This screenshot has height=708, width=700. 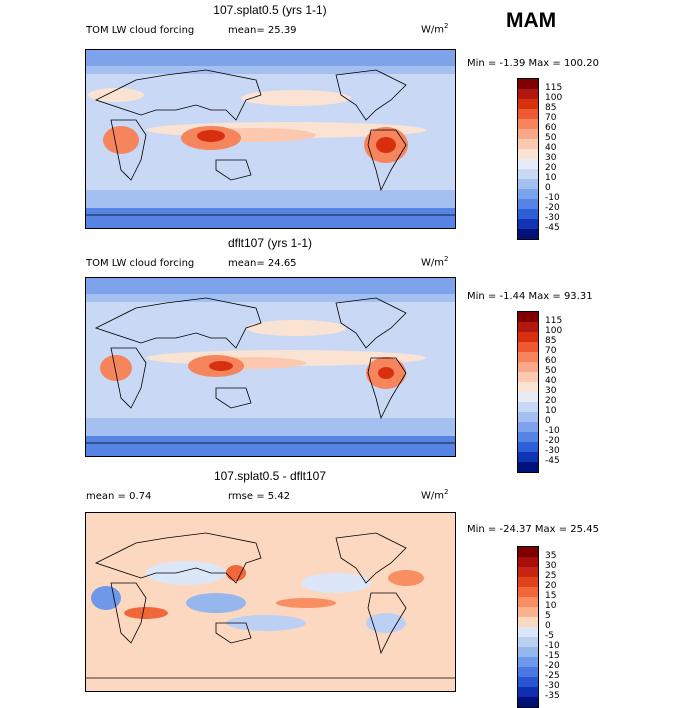 What do you see at coordinates (551, 158) in the screenshot?
I see `colorbar-tick-label: 30` at bounding box center [551, 158].